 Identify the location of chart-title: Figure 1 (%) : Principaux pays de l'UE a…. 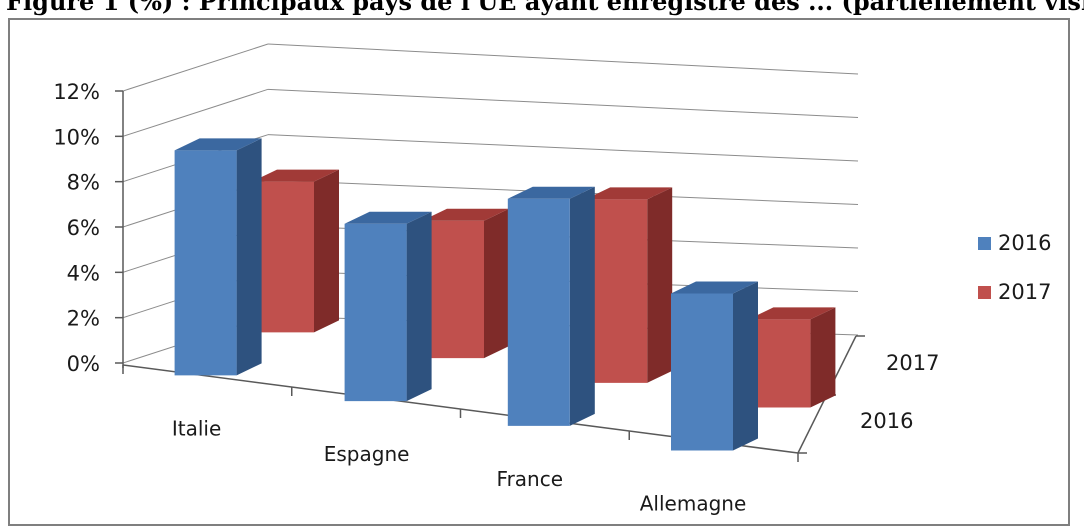
(545, 8).